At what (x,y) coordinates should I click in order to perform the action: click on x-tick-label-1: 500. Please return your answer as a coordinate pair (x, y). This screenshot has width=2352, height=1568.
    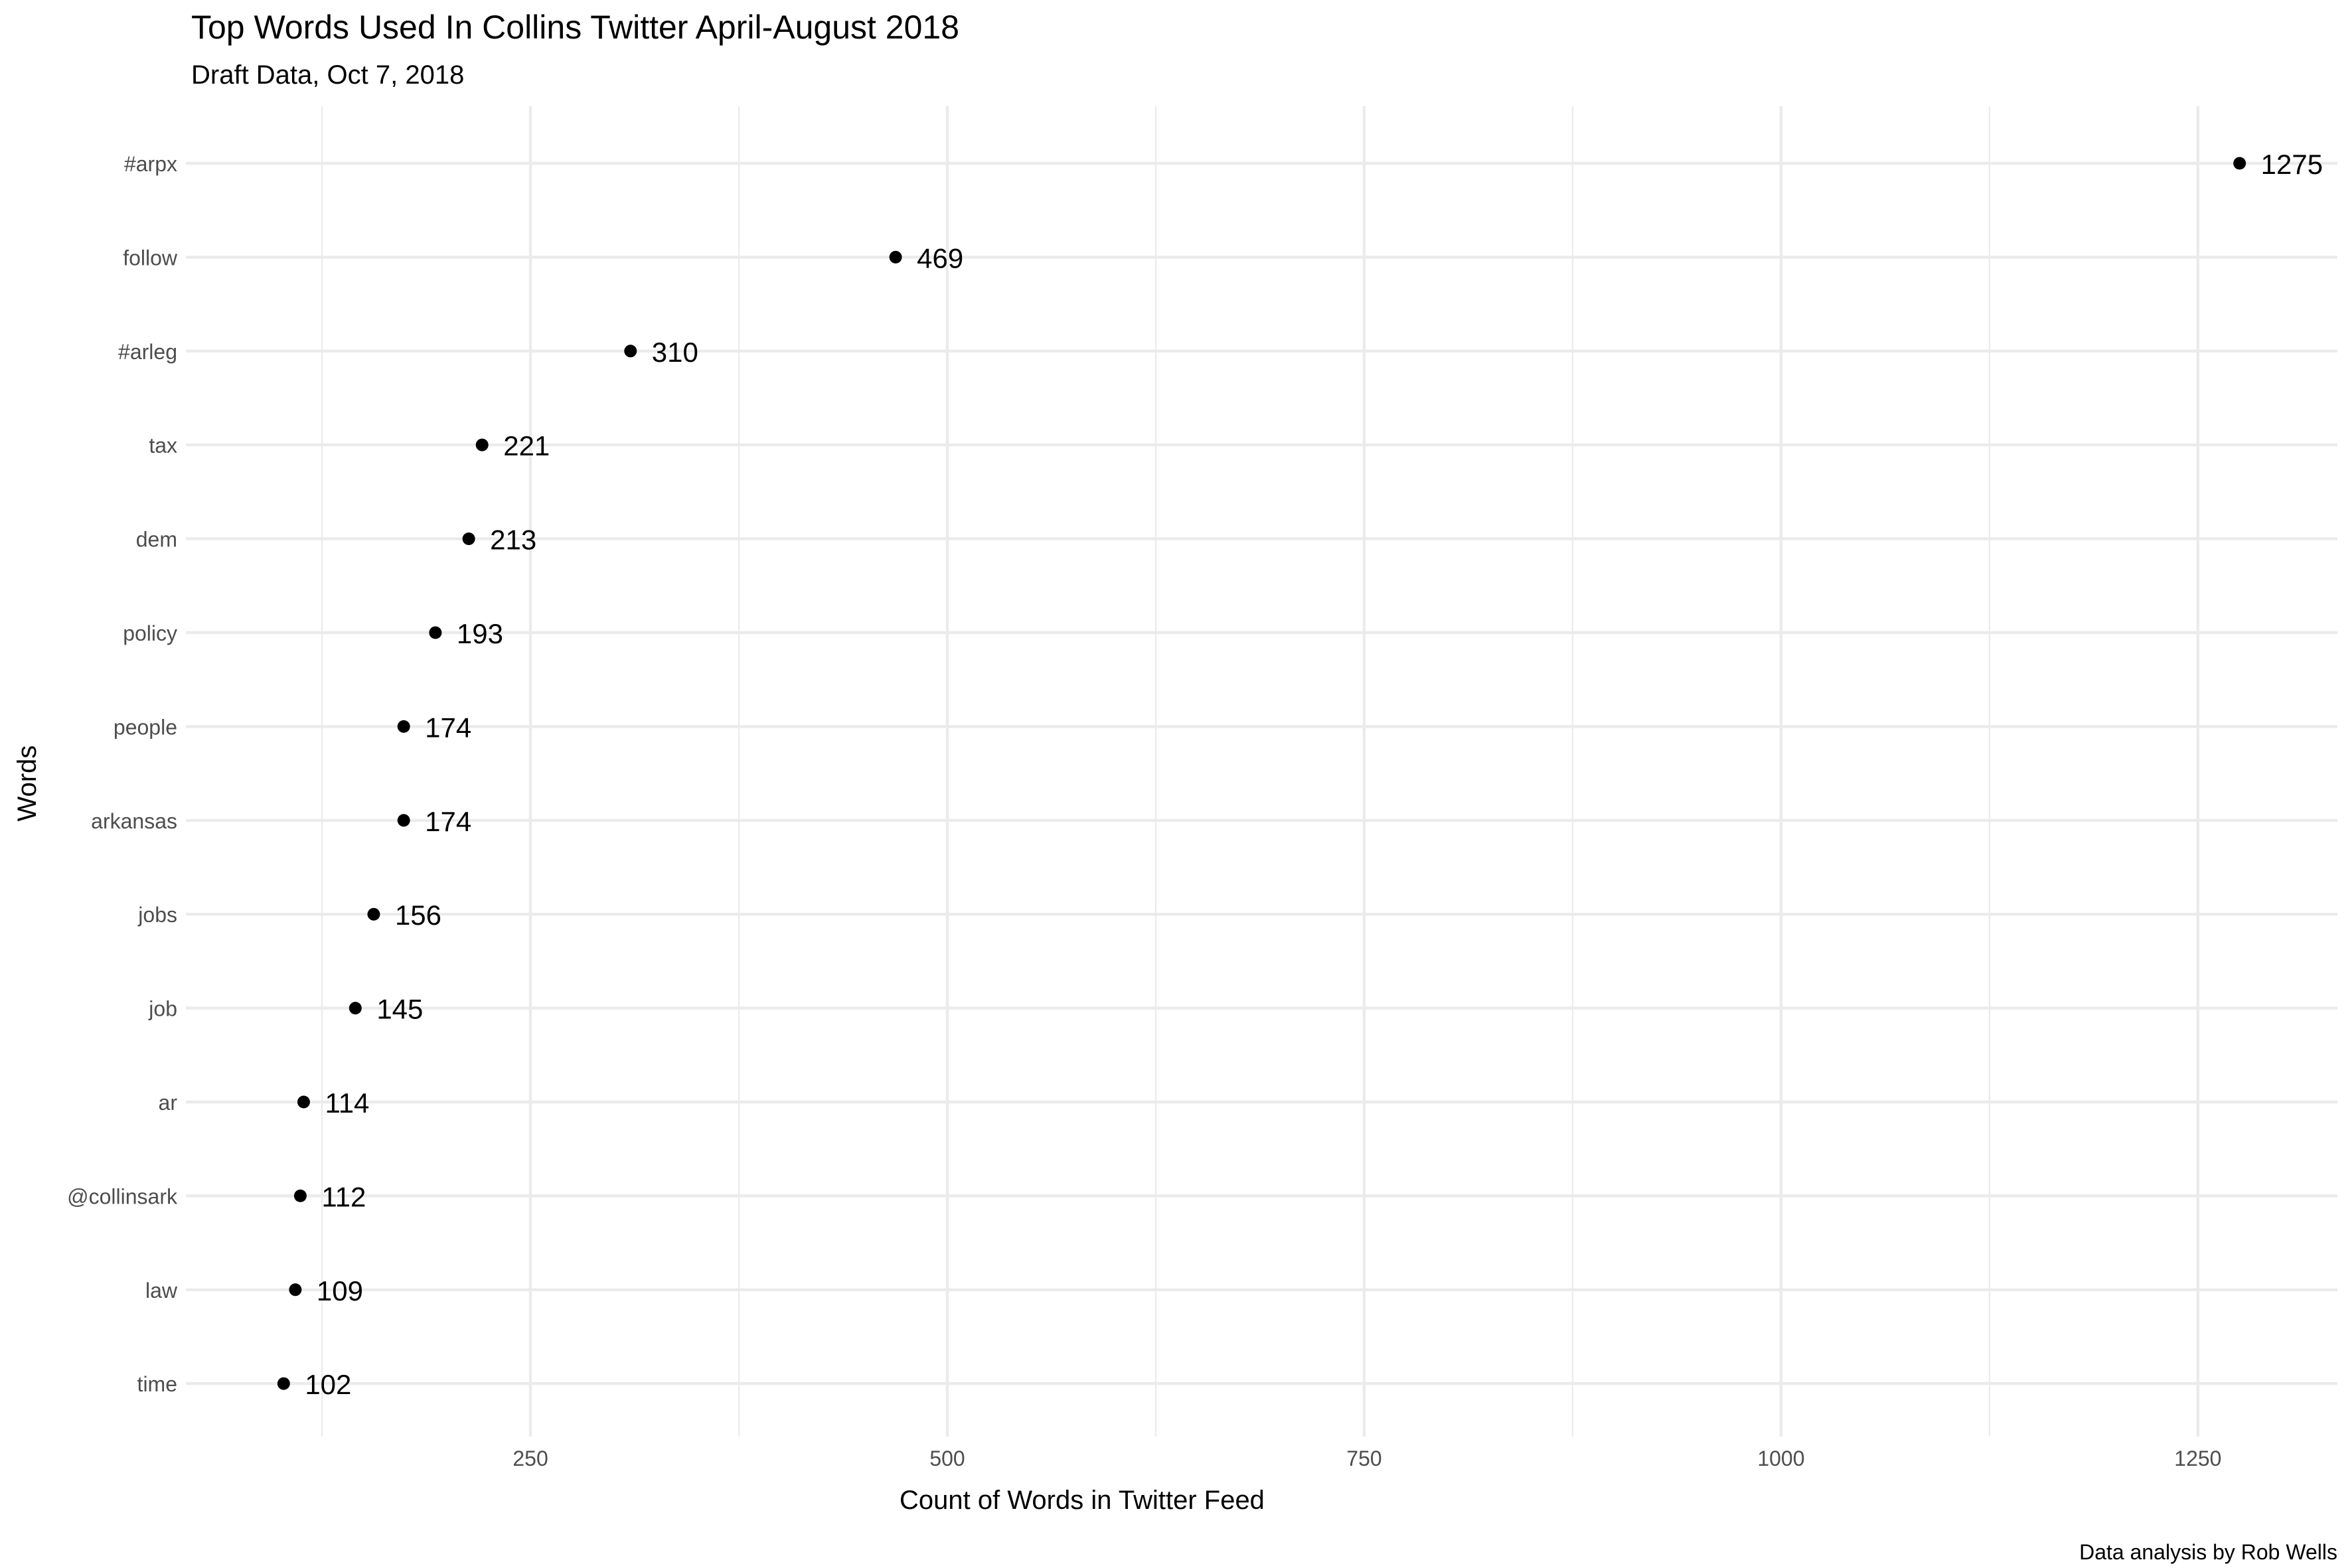
    Looking at the image, I should click on (947, 1459).